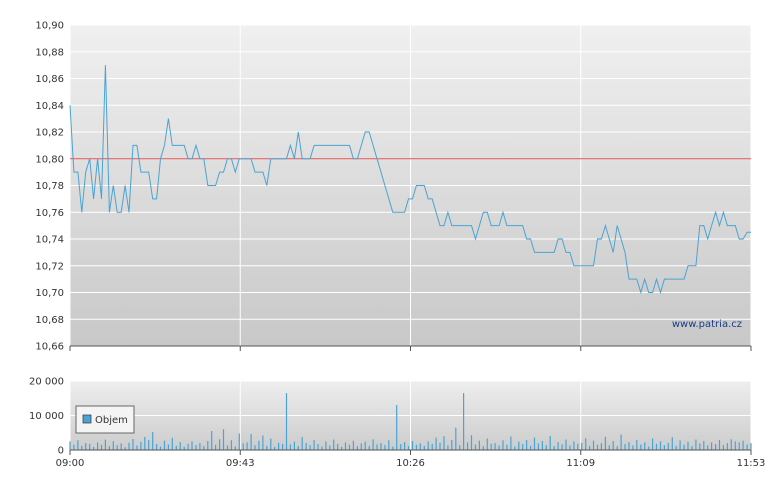  I want to click on volume-y-tick-label: 20 000, so click(46, 382).